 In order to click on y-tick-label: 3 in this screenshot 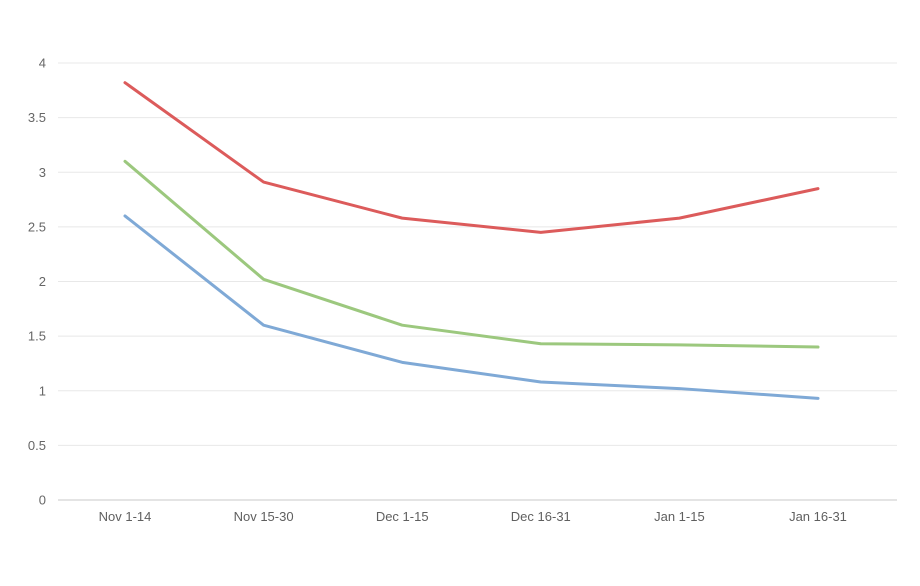, I will do `click(42, 172)`.